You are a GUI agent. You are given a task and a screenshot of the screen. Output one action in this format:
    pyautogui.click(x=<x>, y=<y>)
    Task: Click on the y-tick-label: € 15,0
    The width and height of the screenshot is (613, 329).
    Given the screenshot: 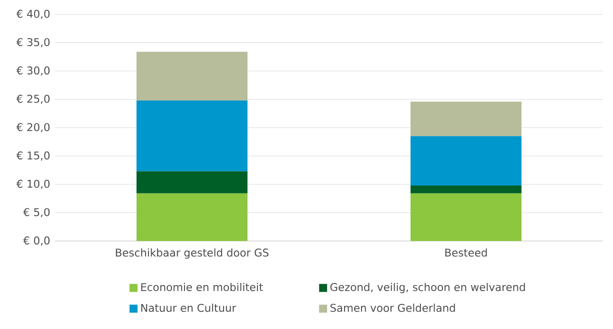 What is the action you would take?
    pyautogui.click(x=33, y=156)
    